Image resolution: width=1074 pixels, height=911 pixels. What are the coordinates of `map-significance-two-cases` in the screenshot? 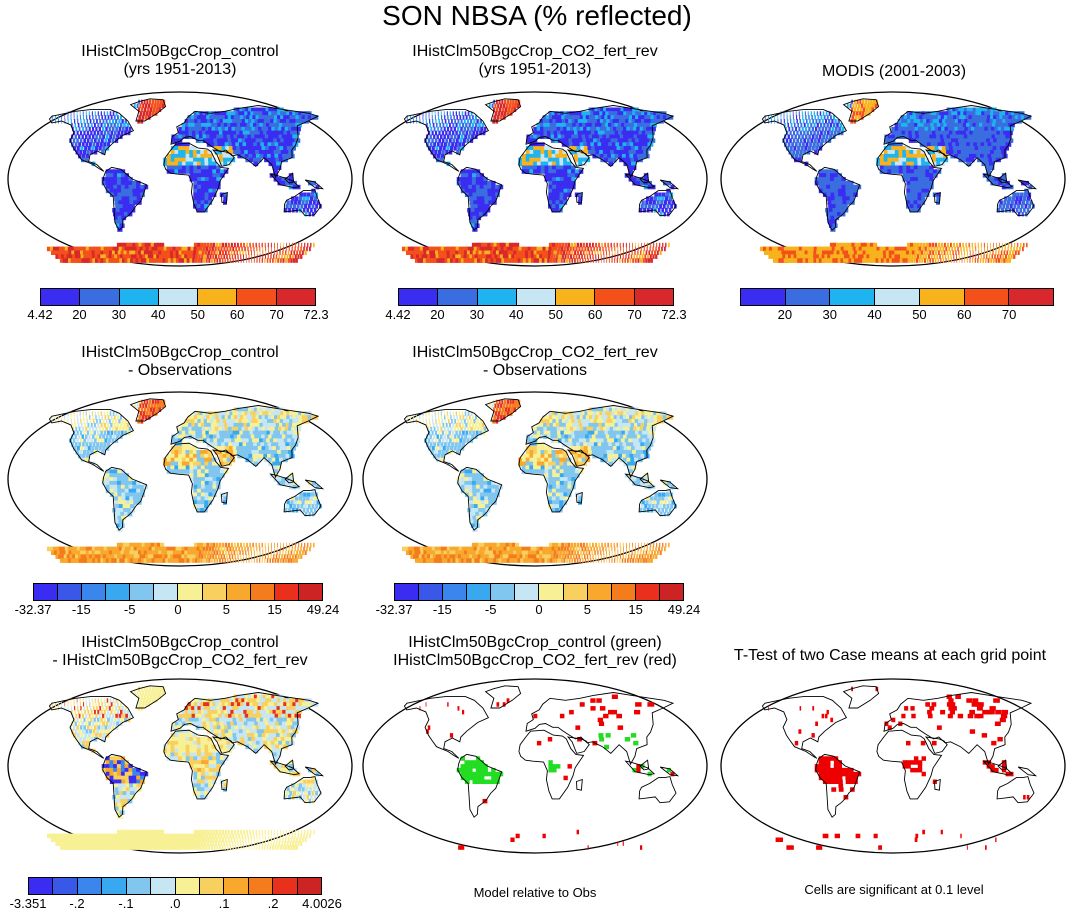 It's located at (535, 766).